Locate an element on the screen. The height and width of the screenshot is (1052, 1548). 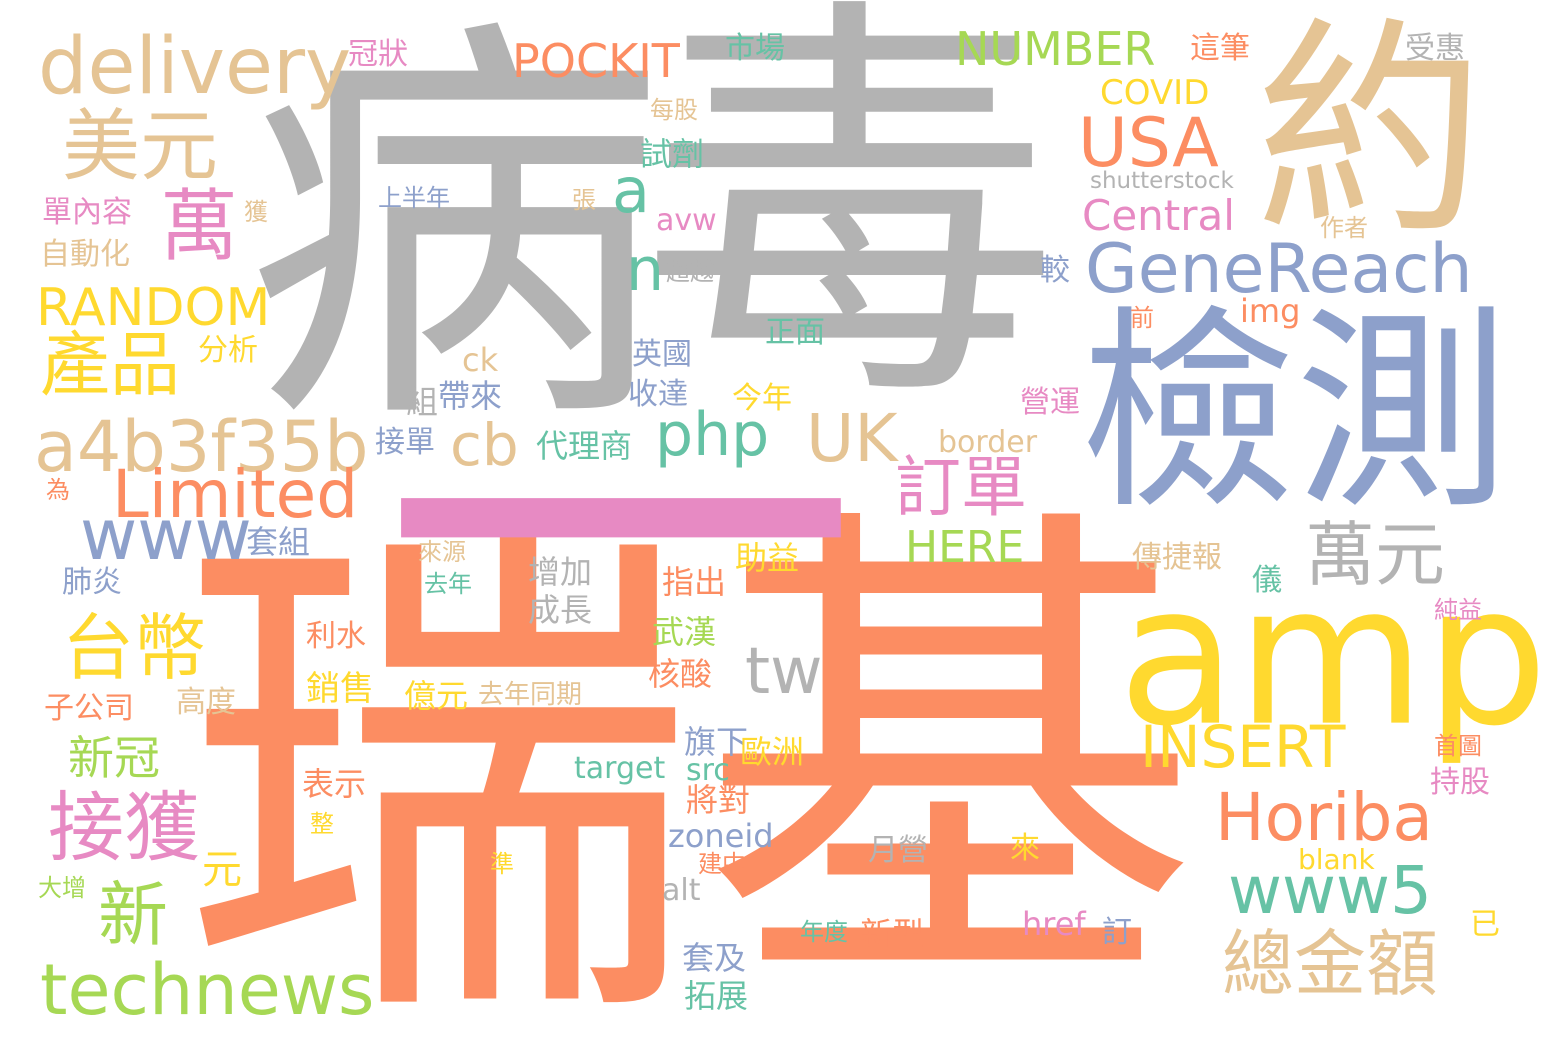
word: 建中 is located at coordinates (722, 864).